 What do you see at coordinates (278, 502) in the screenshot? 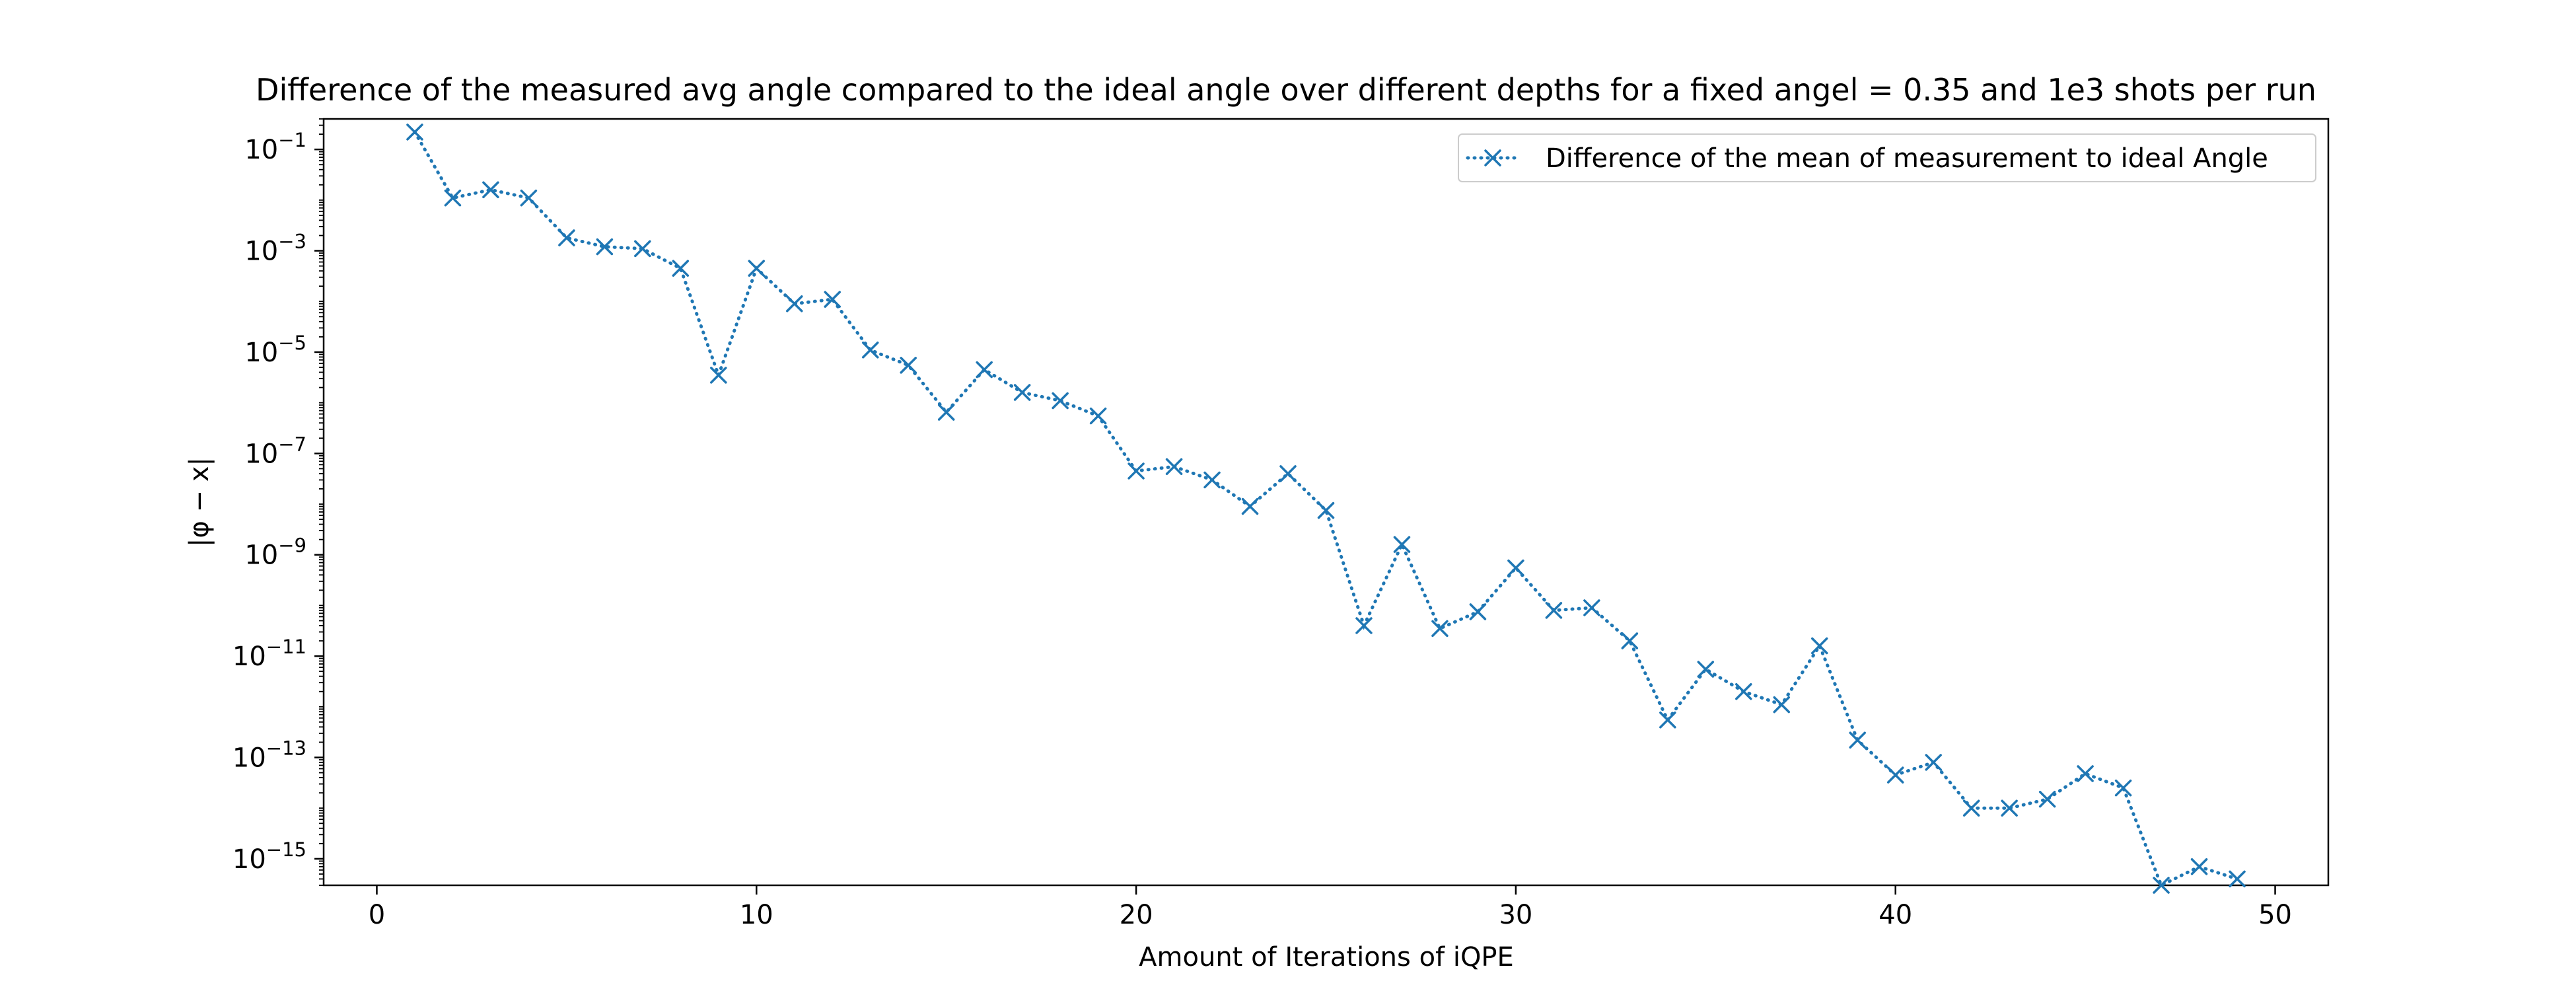
I see `y-axis: 10⁻¹ 10⁻³ 10⁻⁵ 10⁻⁷ 10⁻⁹ 10⁻¹¹ 10⁻¹³ 10⁻¹⁵` at bounding box center [278, 502].